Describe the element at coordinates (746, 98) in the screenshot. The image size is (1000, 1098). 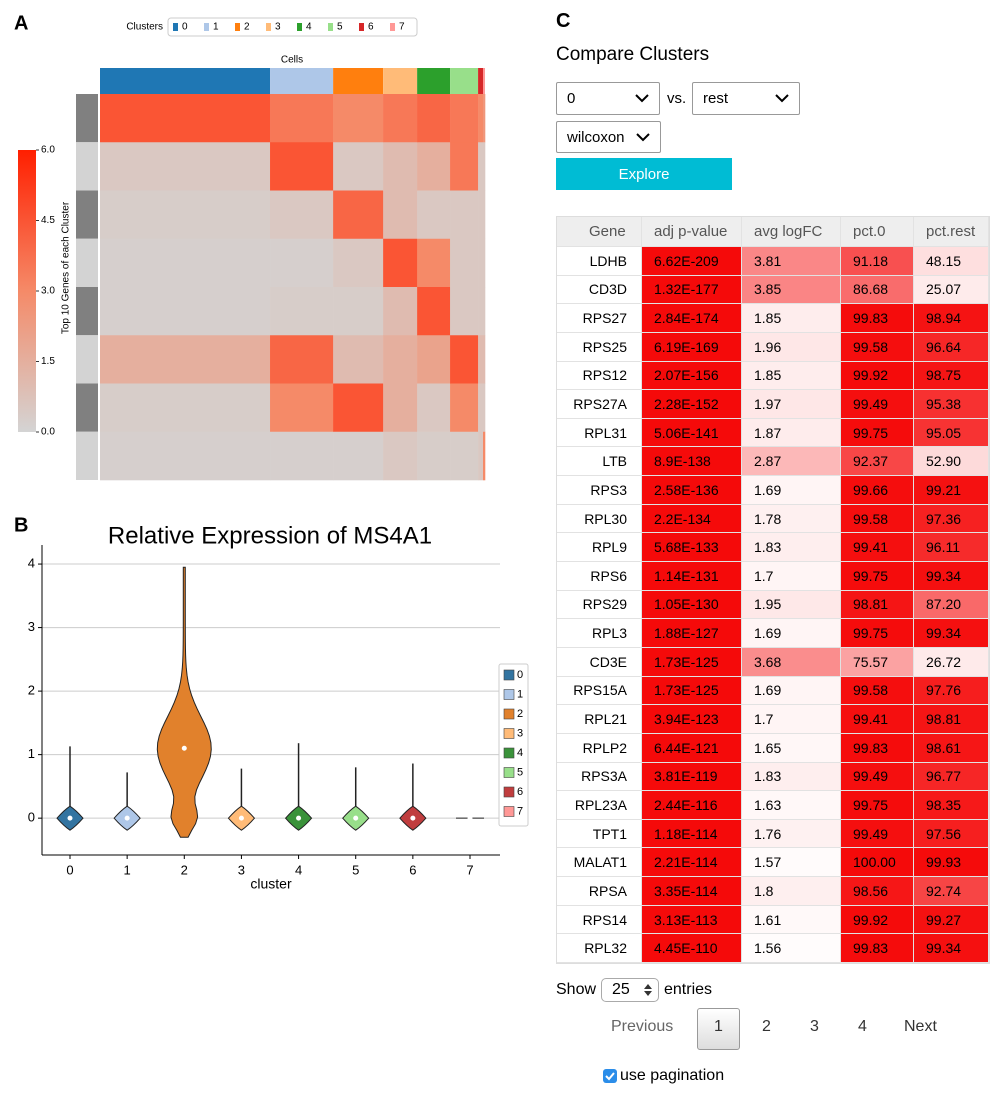
I see `reference-select: rest` at that location.